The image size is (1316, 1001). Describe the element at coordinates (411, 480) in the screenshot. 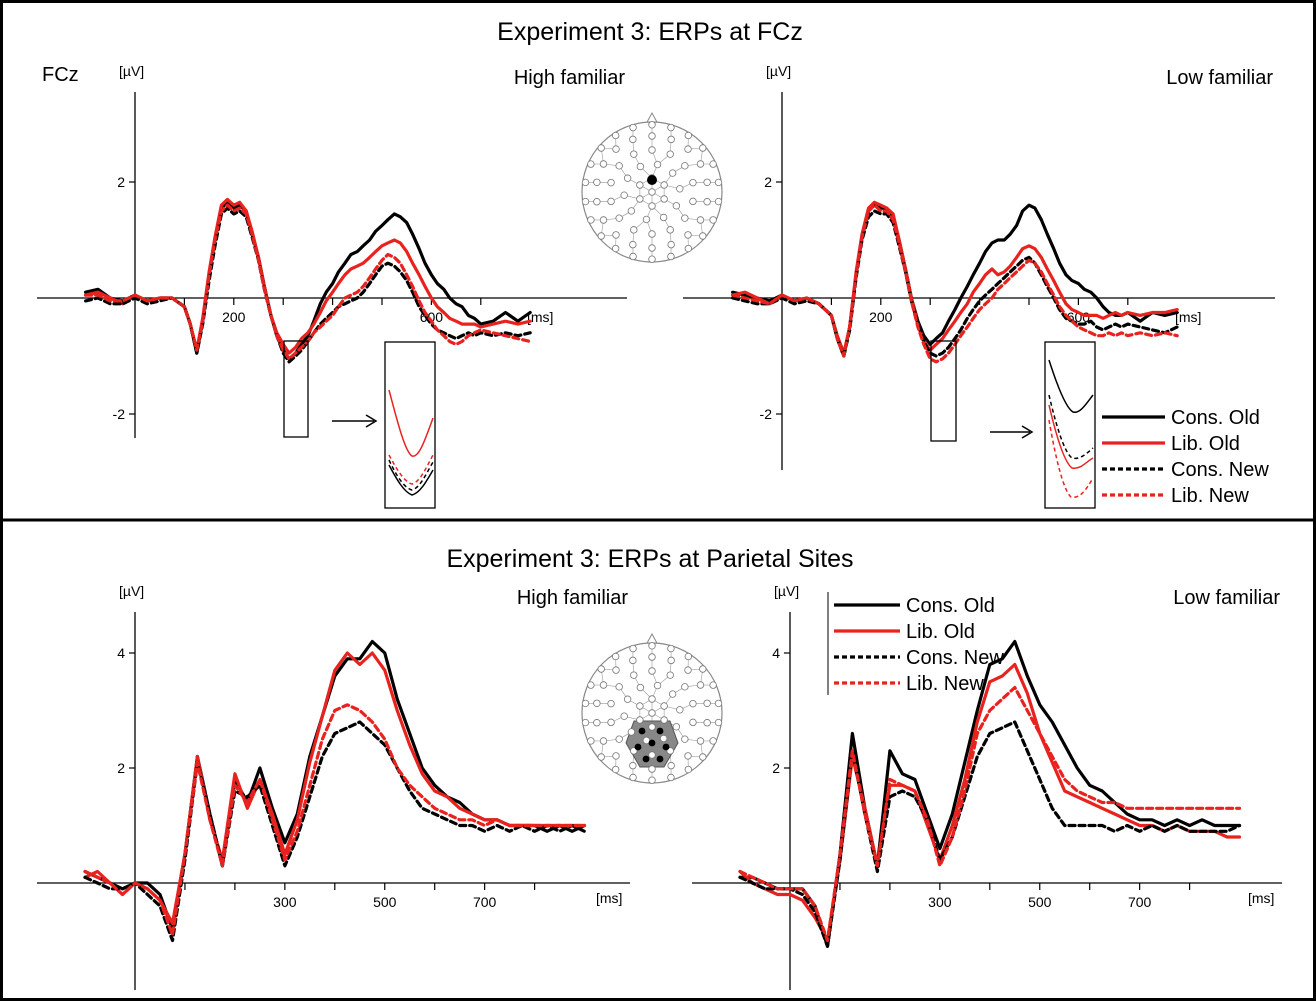

I see `inset-high-cons-old` at that location.